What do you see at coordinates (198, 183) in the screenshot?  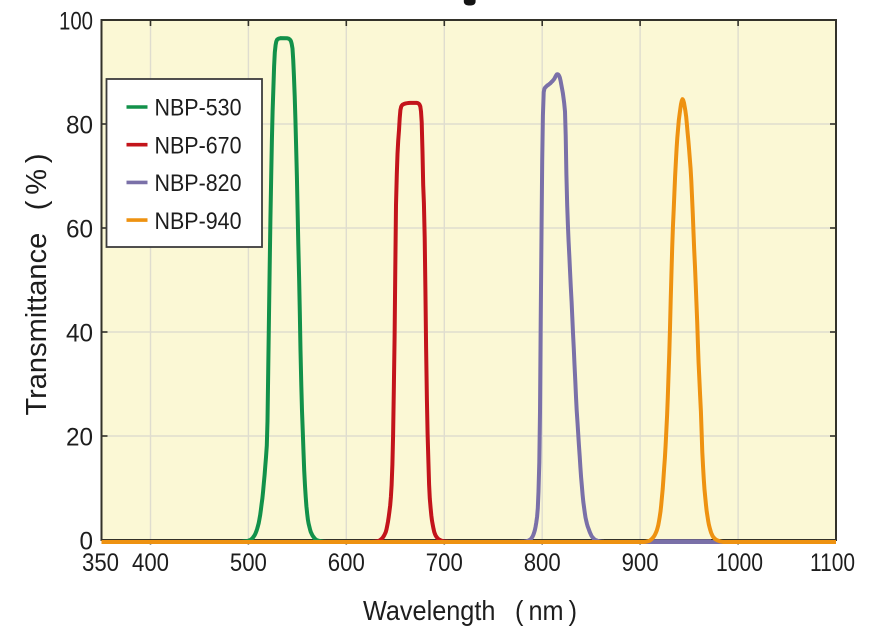 I see `svg-text: NBP-820` at bounding box center [198, 183].